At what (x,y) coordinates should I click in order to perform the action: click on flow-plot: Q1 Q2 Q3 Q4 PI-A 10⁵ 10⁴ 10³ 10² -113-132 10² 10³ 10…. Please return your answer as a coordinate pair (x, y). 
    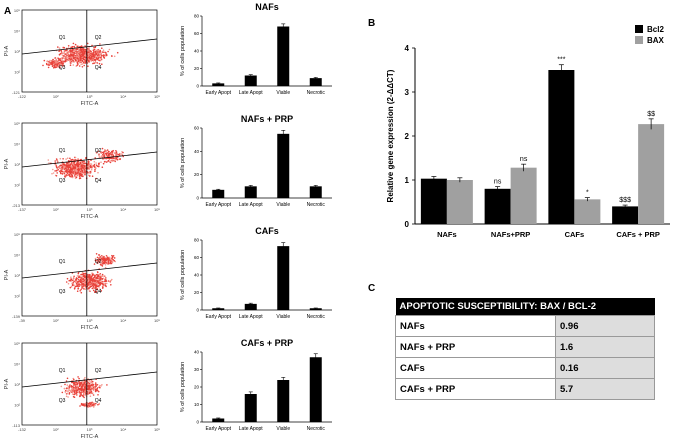
    Looking at the image, I should click on (82, 390).